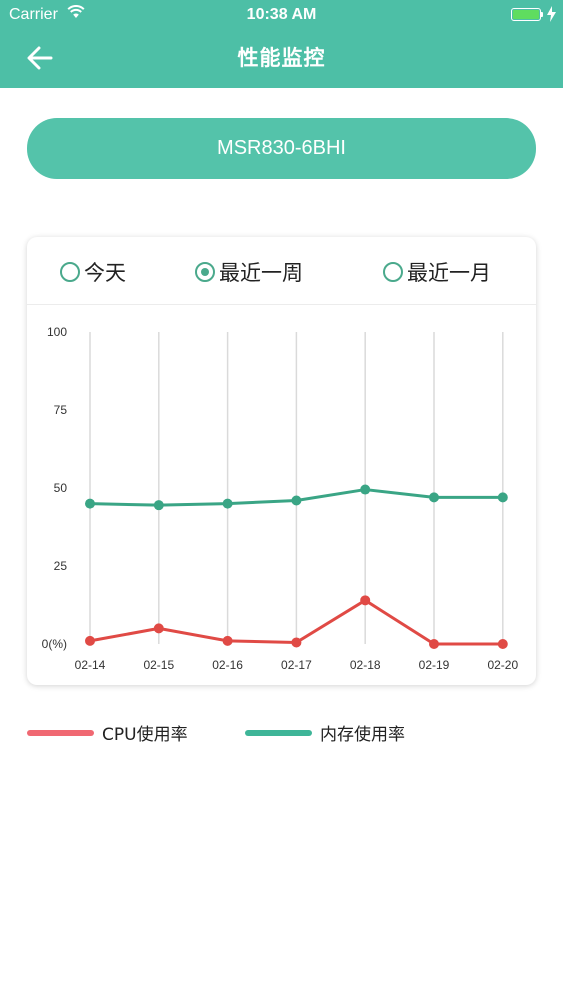 This screenshot has height=1000, width=563. I want to click on carrier-label: Carrier, so click(33, 14).